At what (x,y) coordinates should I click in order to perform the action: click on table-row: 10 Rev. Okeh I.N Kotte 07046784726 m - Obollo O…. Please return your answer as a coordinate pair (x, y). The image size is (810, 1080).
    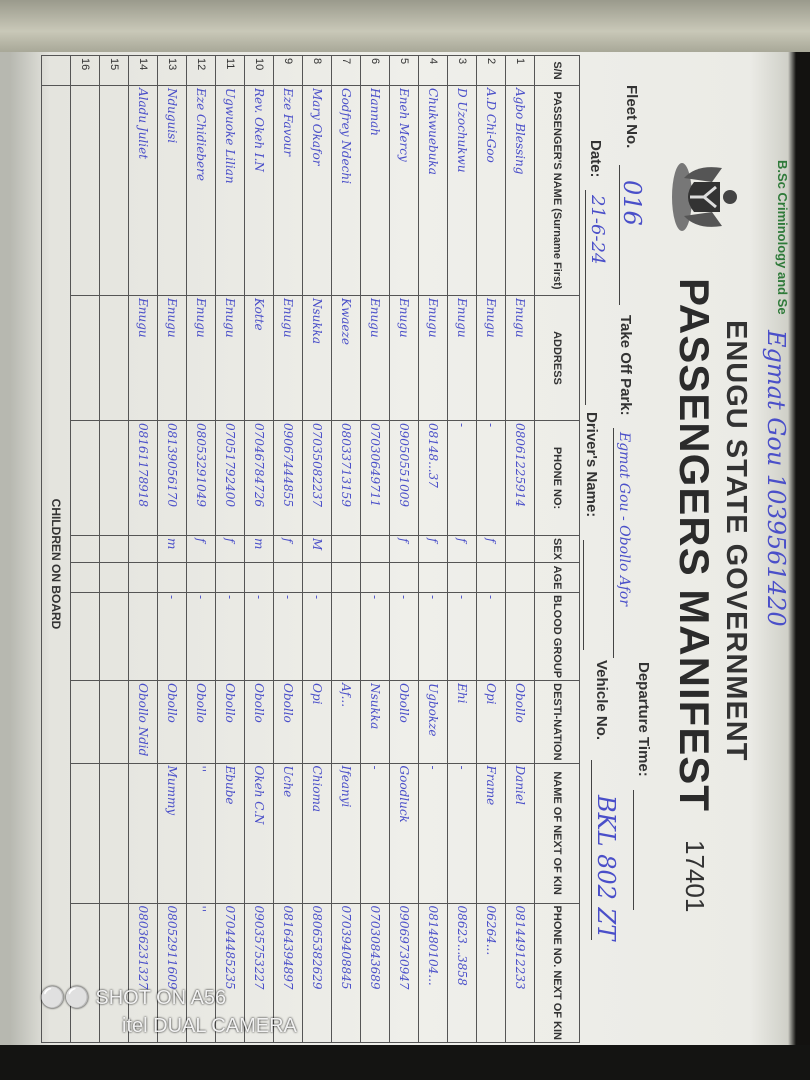
    Looking at the image, I should click on (259, 549).